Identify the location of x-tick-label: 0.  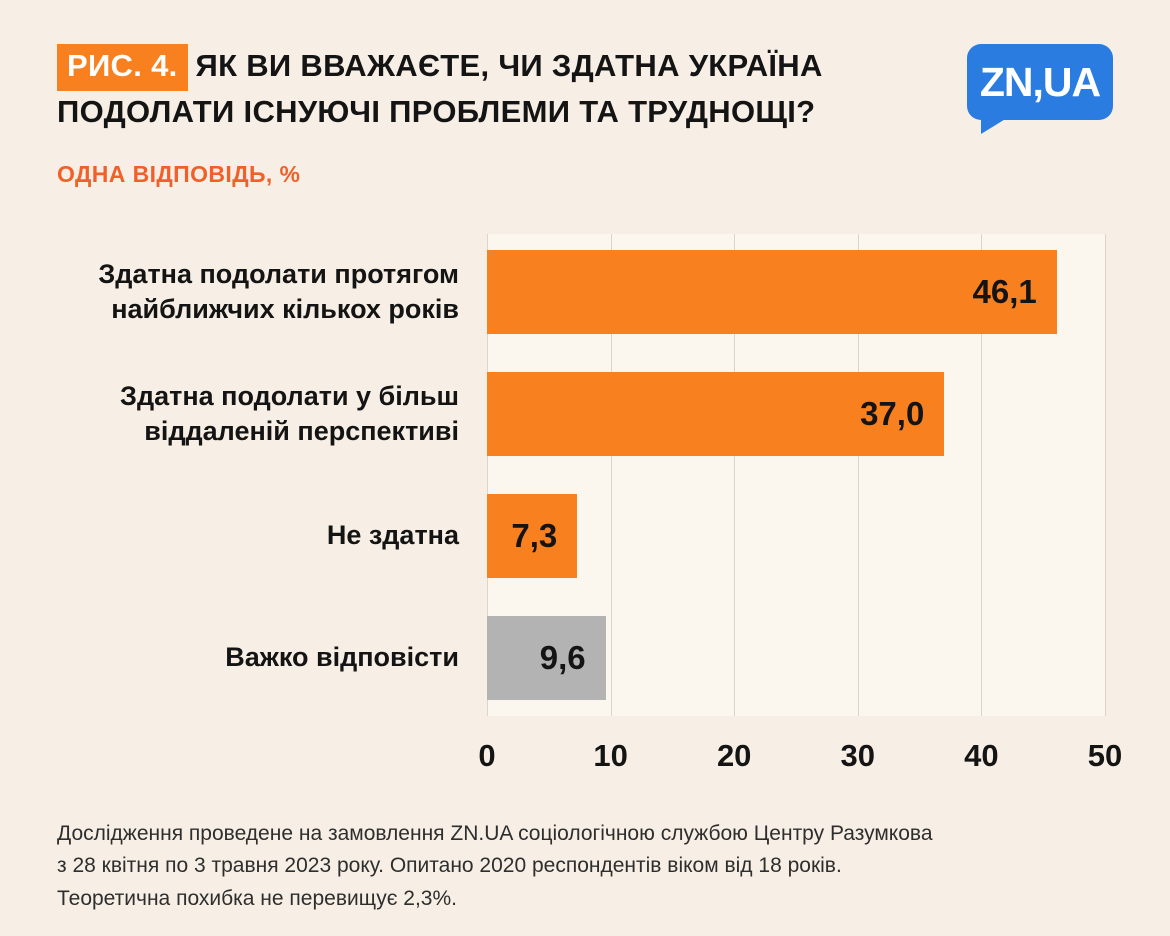
(487, 755).